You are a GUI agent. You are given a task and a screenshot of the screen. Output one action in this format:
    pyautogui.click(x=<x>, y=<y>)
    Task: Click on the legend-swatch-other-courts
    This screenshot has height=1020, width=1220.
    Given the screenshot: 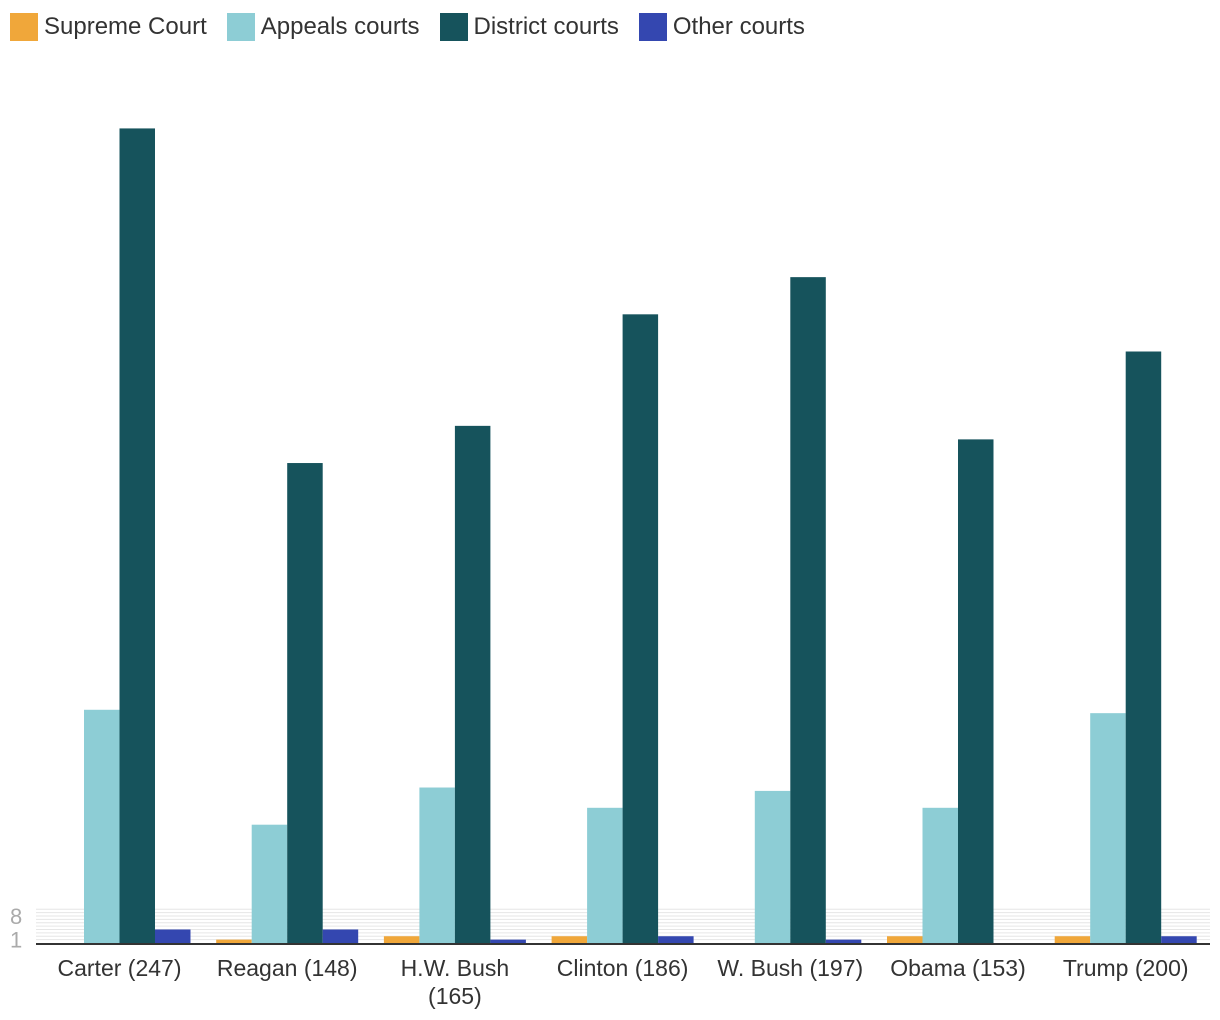 What is the action you would take?
    pyautogui.click(x=652, y=27)
    